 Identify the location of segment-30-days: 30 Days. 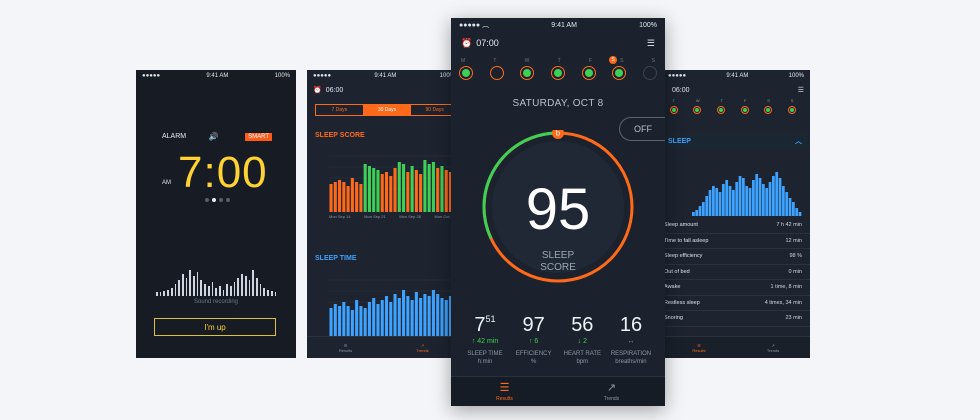
(387, 110).